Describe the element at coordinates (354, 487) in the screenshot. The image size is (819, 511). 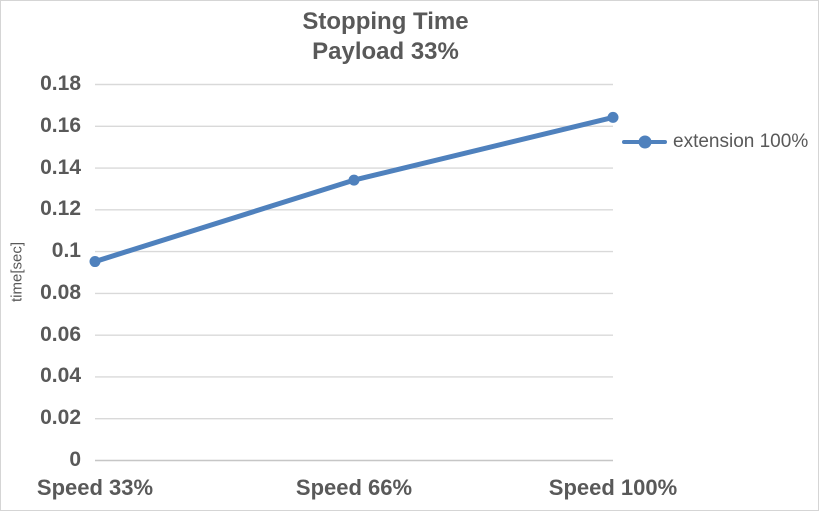
I see `x-tick-label: Speed 66%` at that location.